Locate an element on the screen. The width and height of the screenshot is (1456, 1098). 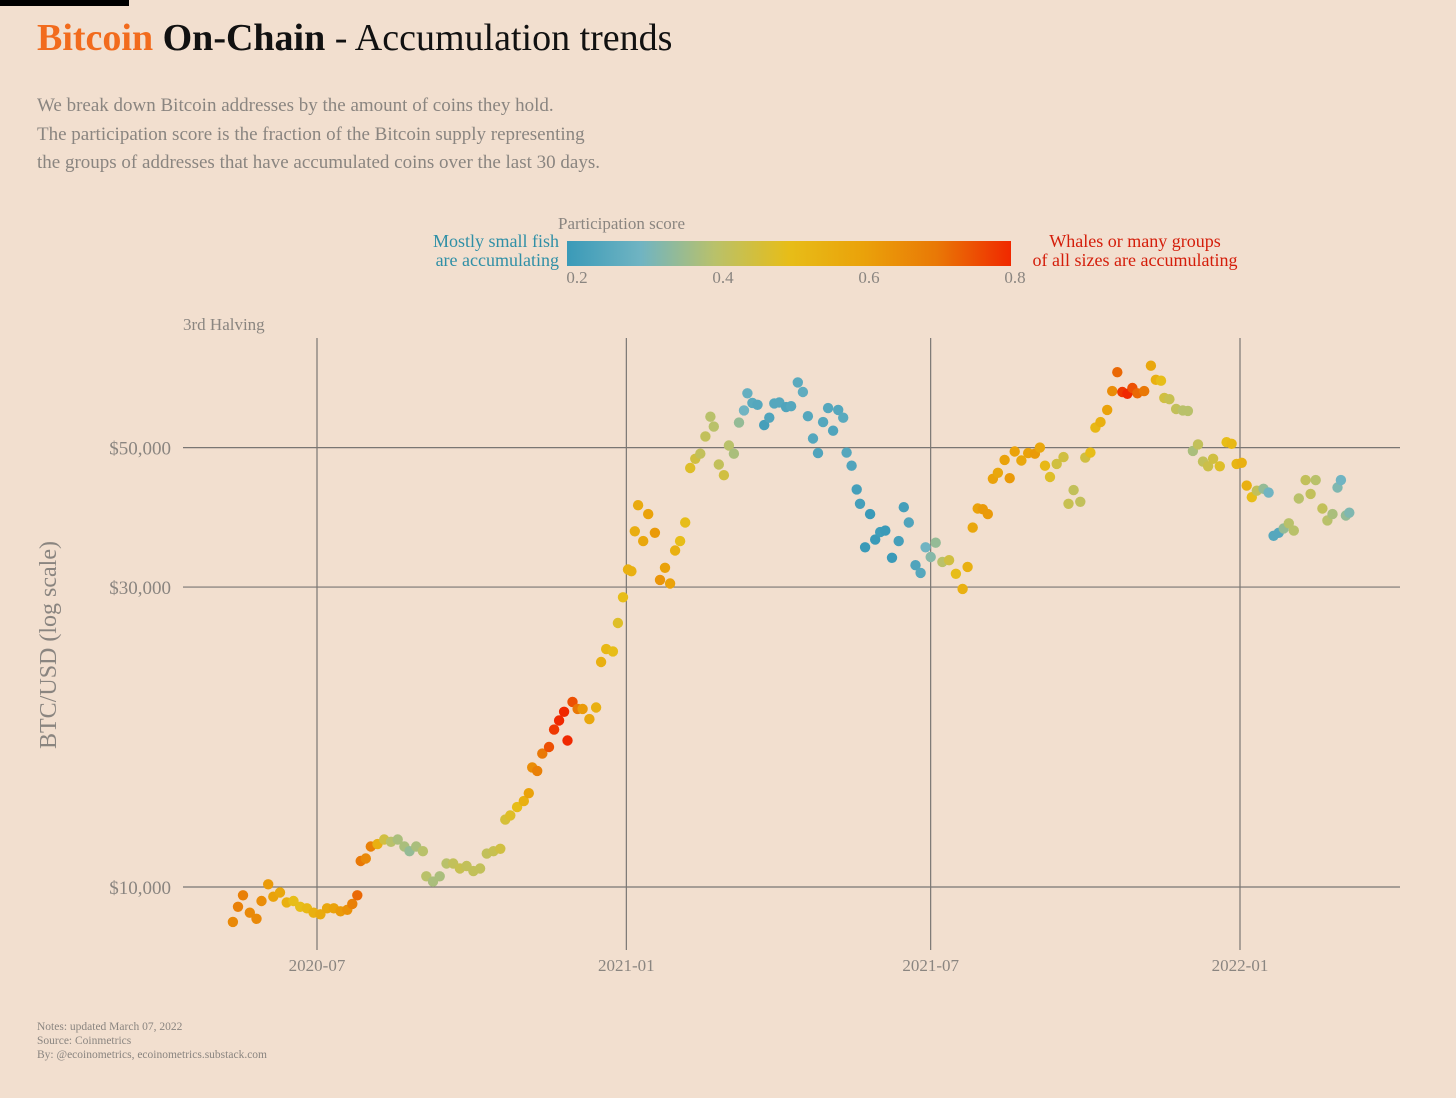
colorbar is located at coordinates (789, 253).